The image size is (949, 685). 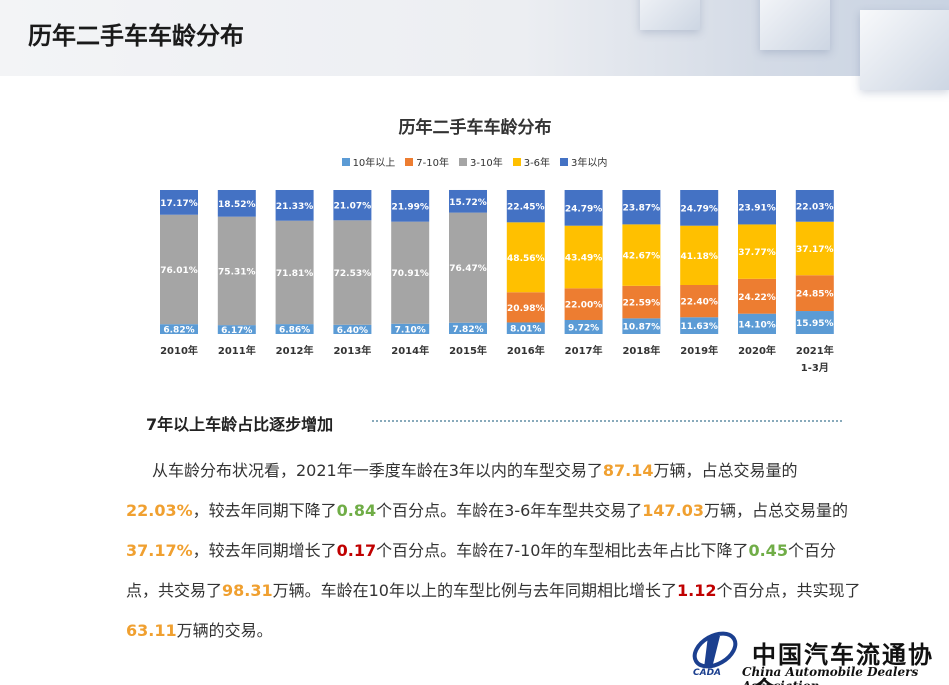 I want to click on value-label: 24.85%, so click(x=815, y=295).